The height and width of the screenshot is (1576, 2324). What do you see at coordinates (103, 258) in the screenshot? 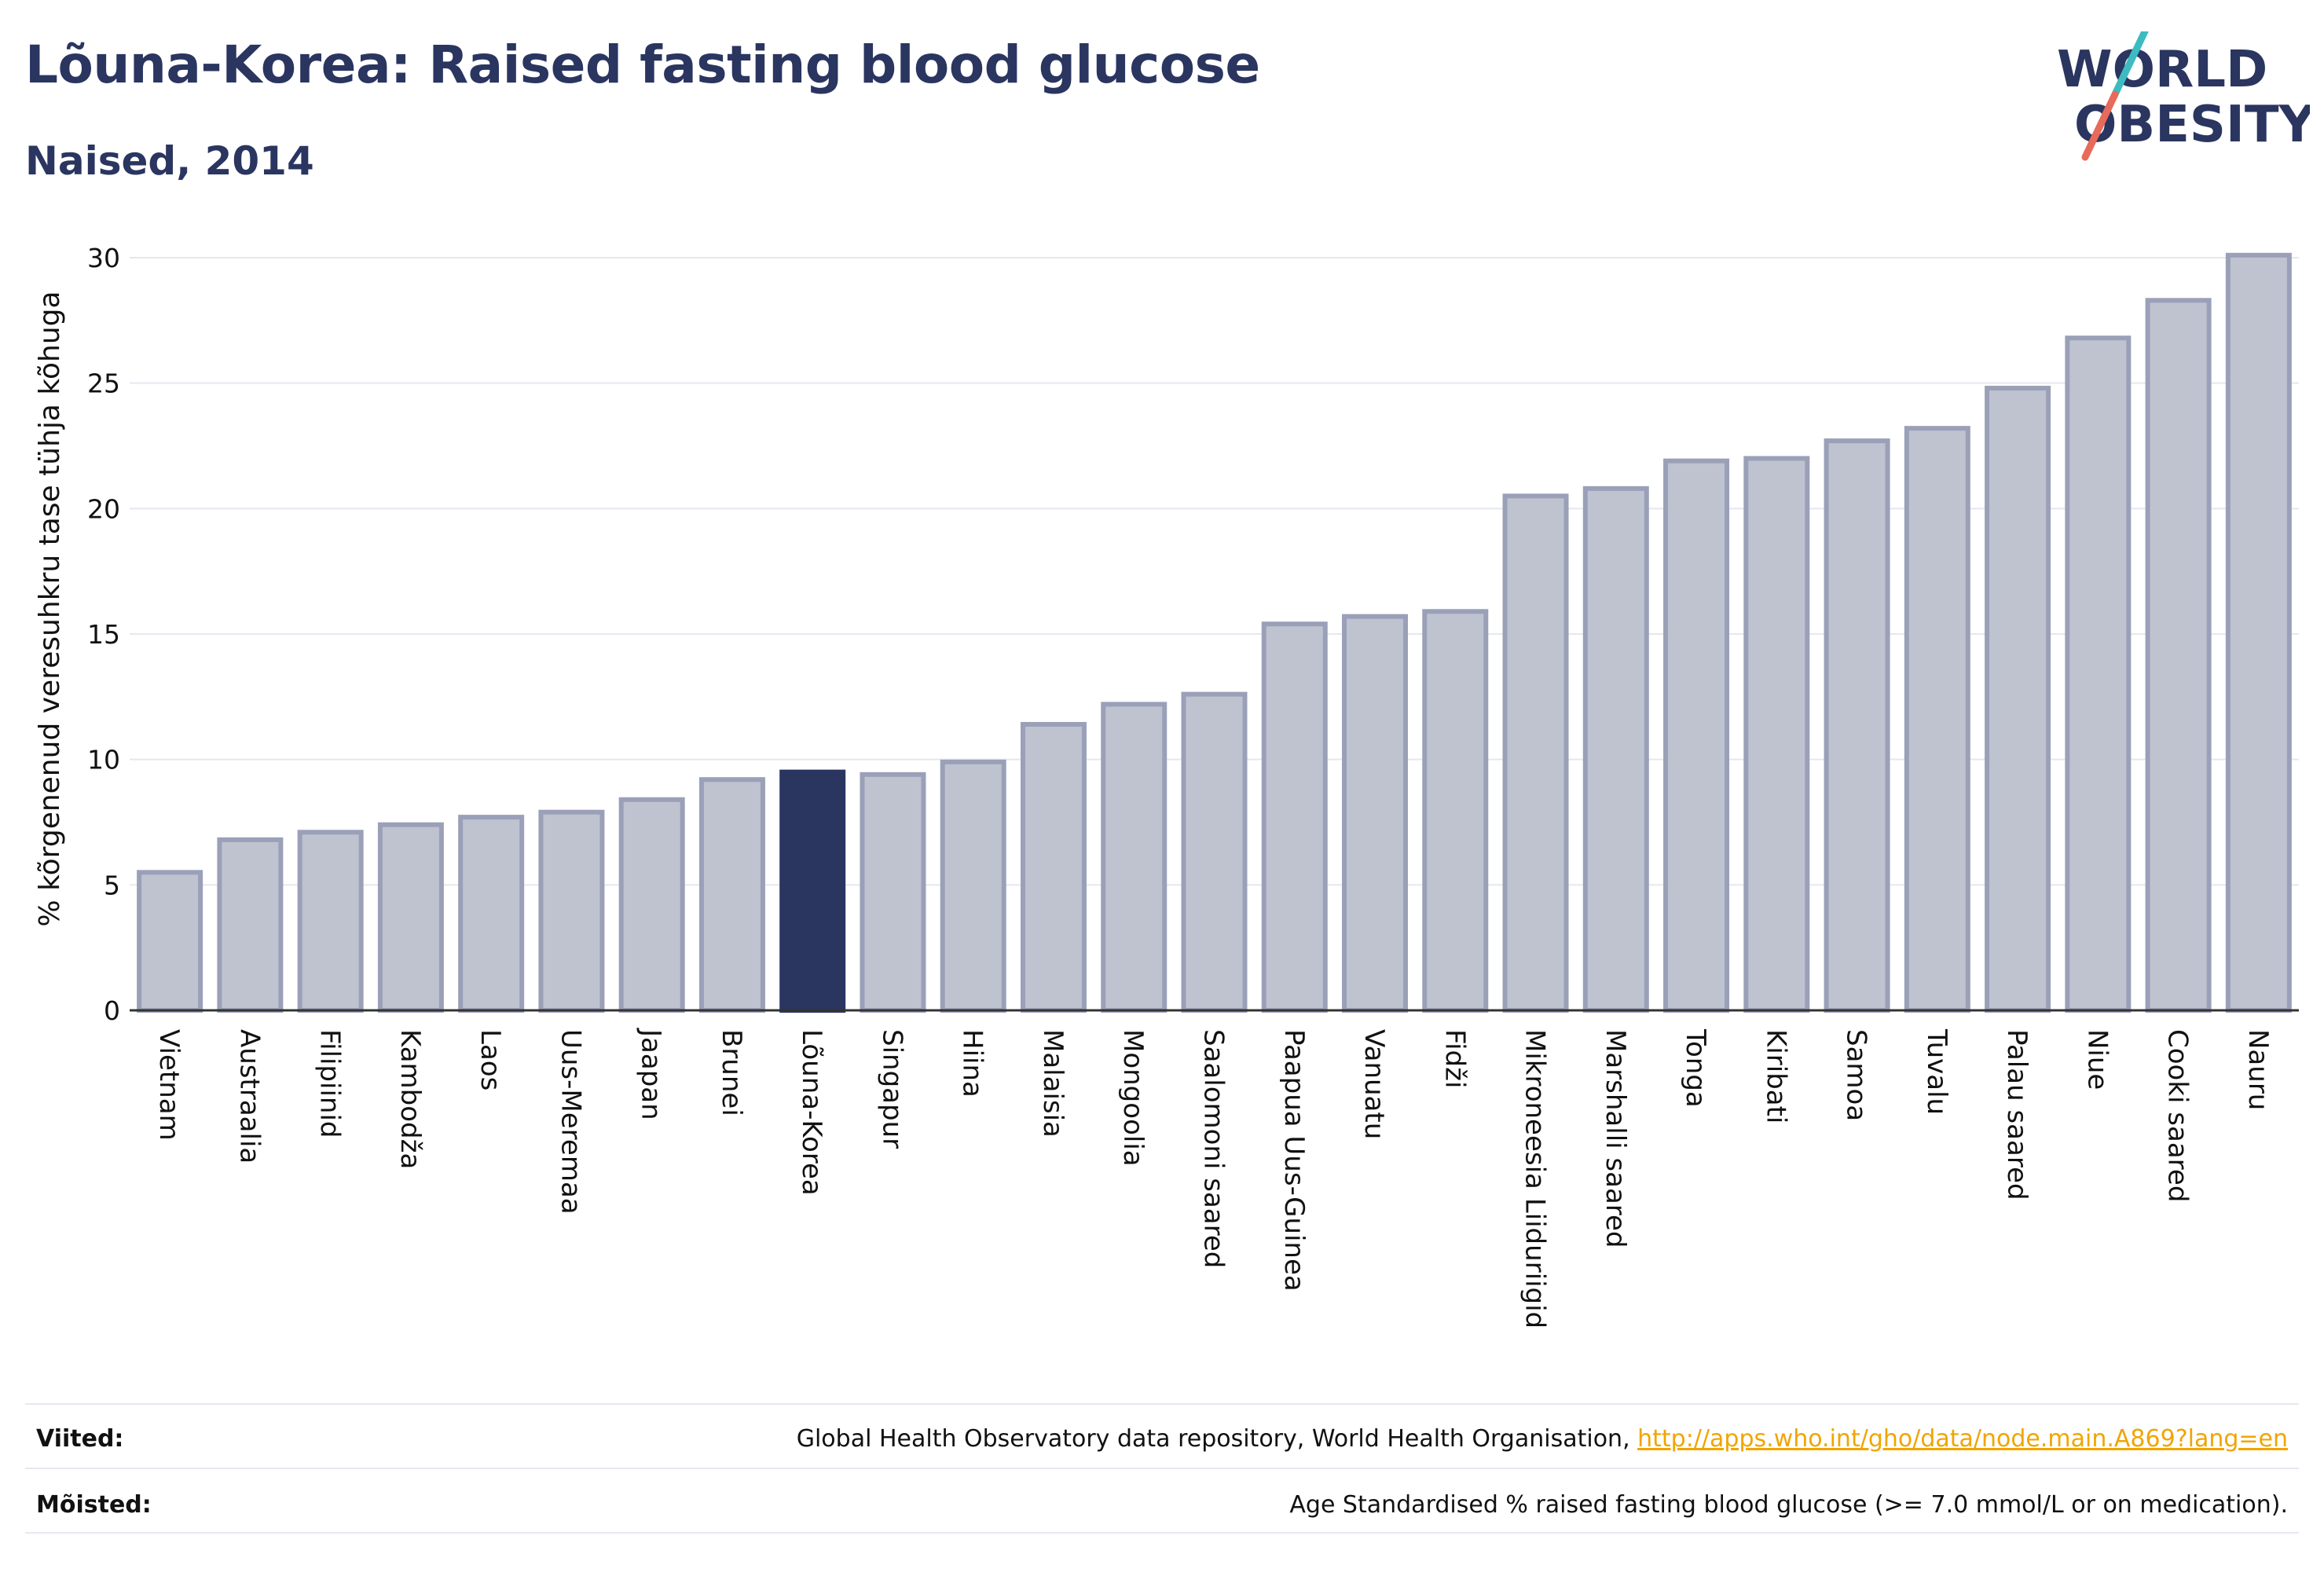
I see `y-tick-label: 30` at bounding box center [103, 258].